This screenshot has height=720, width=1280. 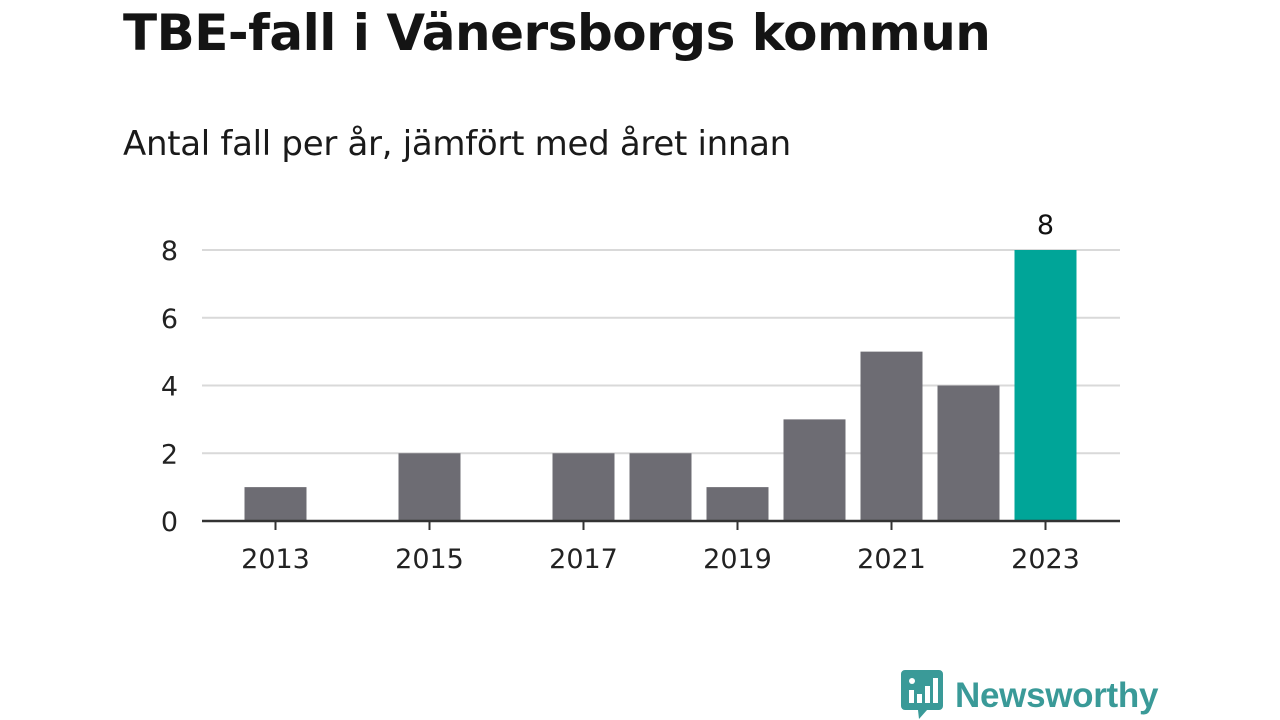 What do you see at coordinates (1045, 225) in the screenshot?
I see `data-label: 8` at bounding box center [1045, 225].